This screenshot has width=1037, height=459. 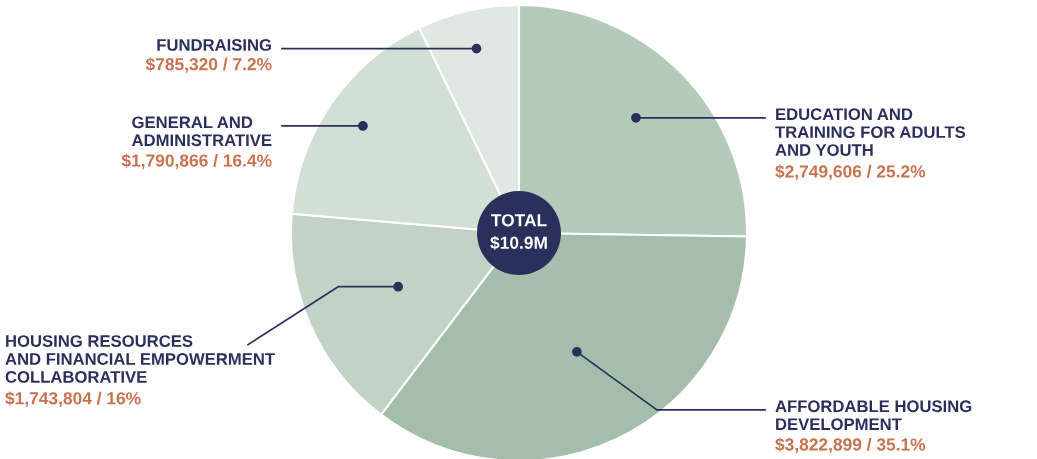 I want to click on text: TOTAL $10.9M, so click(x=518, y=232).